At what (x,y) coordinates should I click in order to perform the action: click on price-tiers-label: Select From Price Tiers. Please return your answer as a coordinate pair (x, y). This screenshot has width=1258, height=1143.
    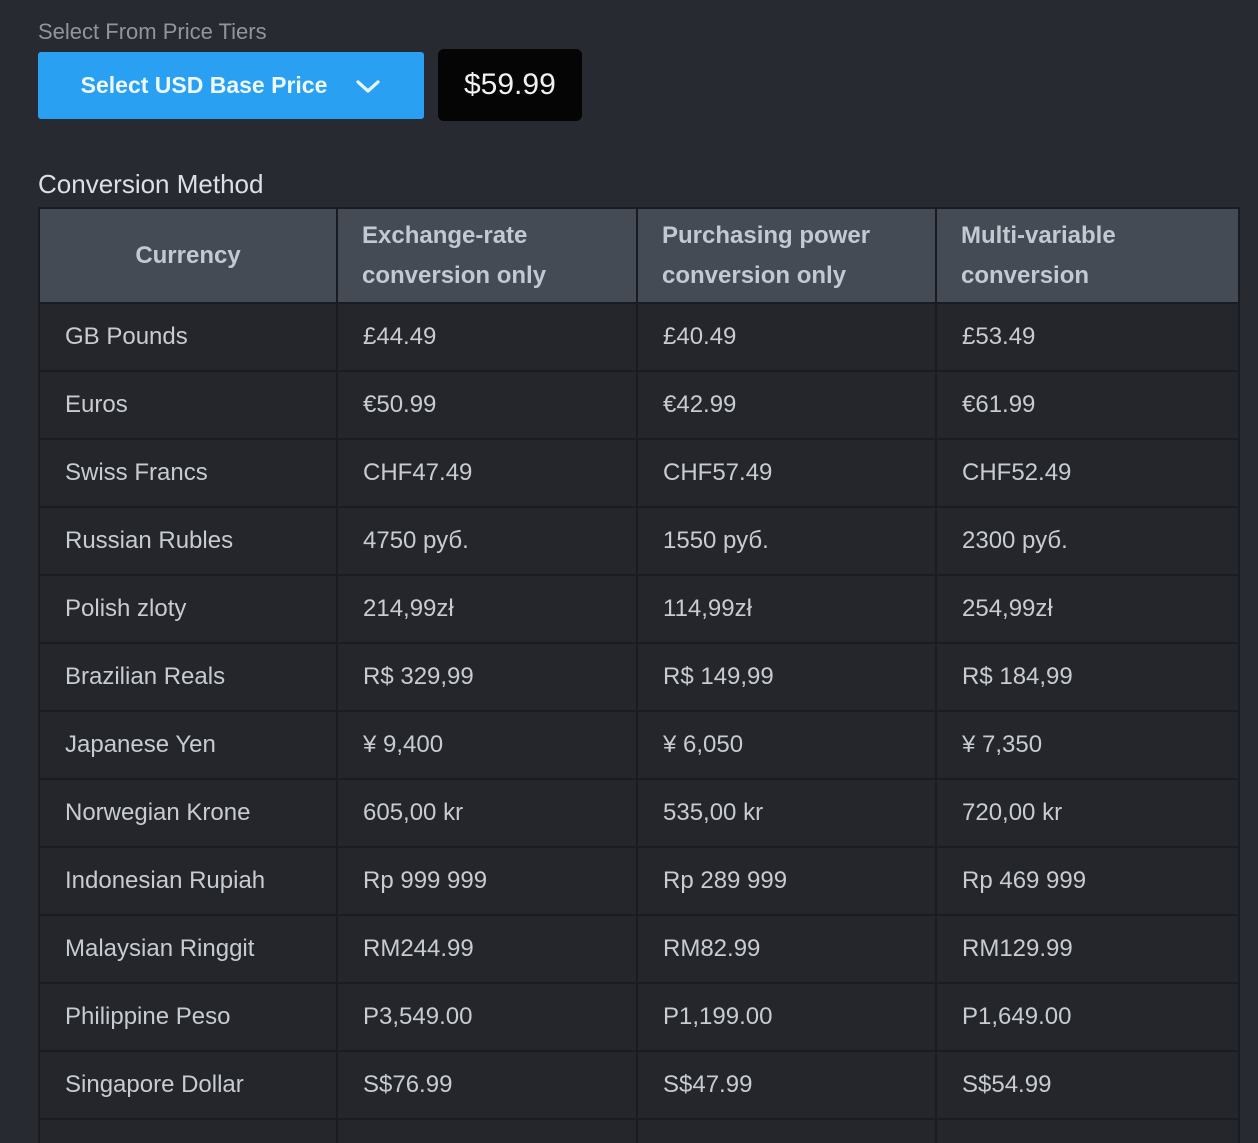
    Looking at the image, I should click on (152, 31).